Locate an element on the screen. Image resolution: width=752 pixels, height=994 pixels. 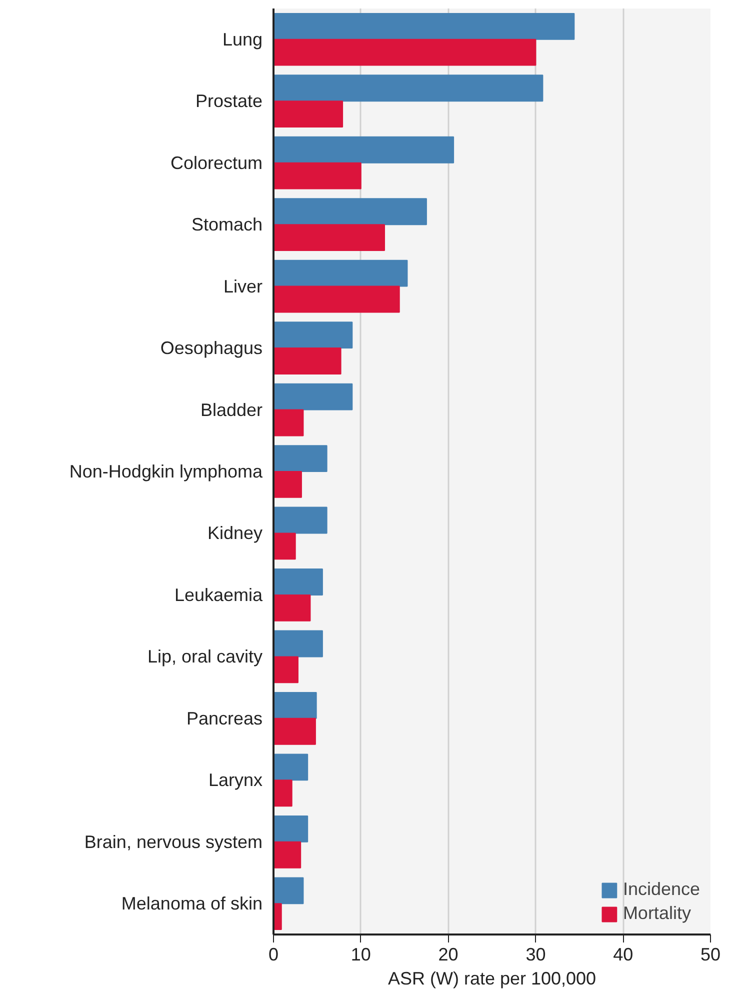
y-tick-label: Prostate is located at coordinates (229, 101).